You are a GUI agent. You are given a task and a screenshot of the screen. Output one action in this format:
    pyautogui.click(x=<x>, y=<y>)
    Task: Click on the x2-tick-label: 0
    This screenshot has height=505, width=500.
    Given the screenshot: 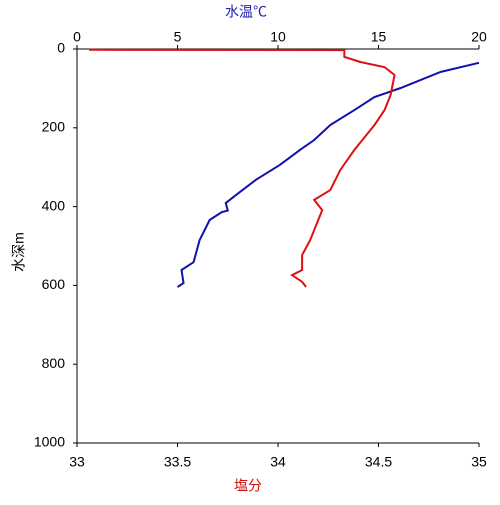 What is the action you would take?
    pyautogui.click(x=77, y=37)
    